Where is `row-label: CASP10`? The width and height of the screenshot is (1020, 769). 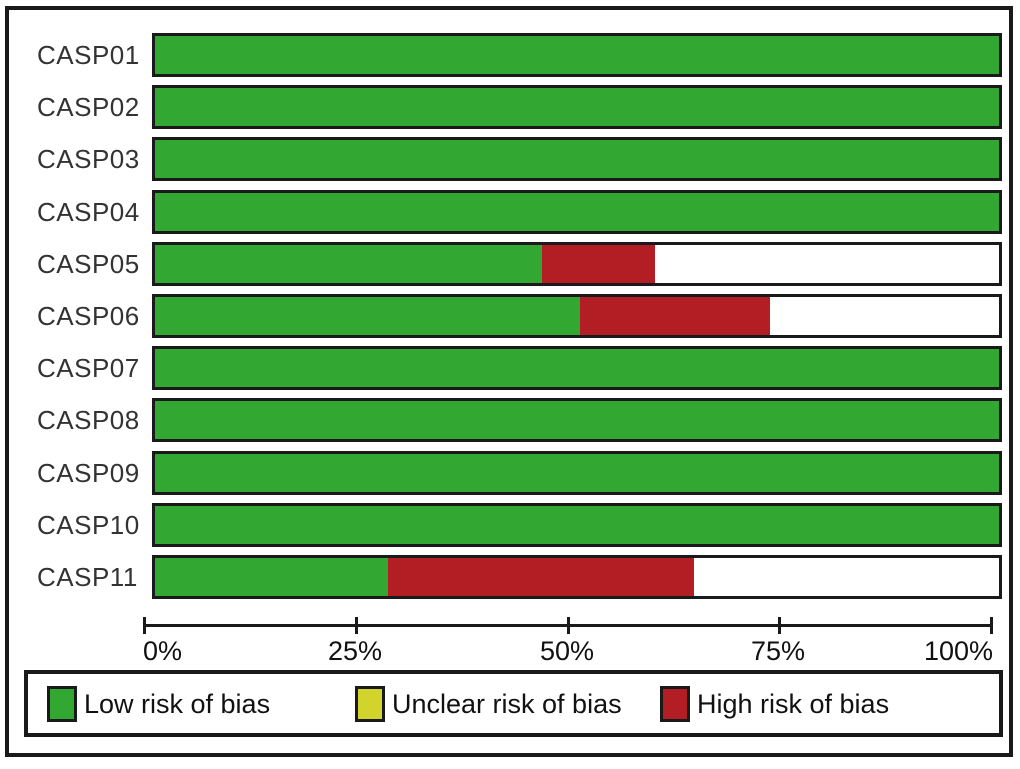
row-label: CASP10 is located at coordinates (88, 525).